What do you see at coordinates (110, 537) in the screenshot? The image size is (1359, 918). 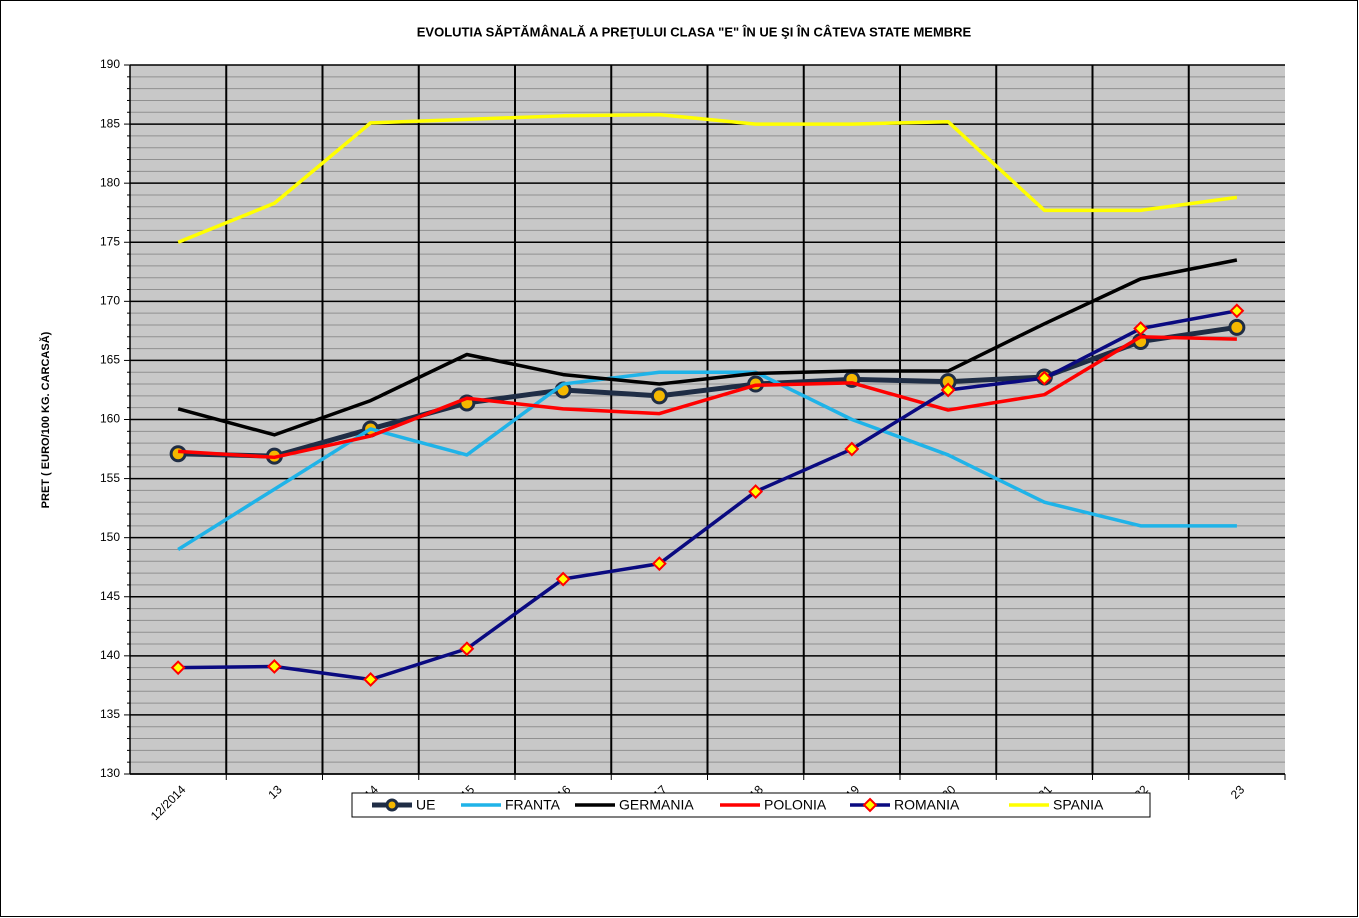 I see `y-tick-label: 150` at bounding box center [110, 537].